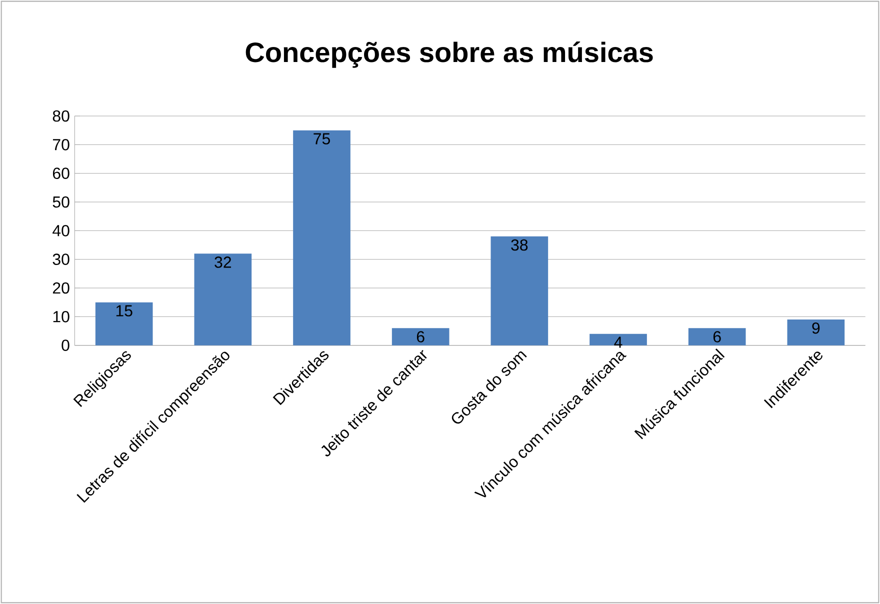 This screenshot has width=880, height=604. What do you see at coordinates (322, 138) in the screenshot?
I see `data-label: 75` at bounding box center [322, 138].